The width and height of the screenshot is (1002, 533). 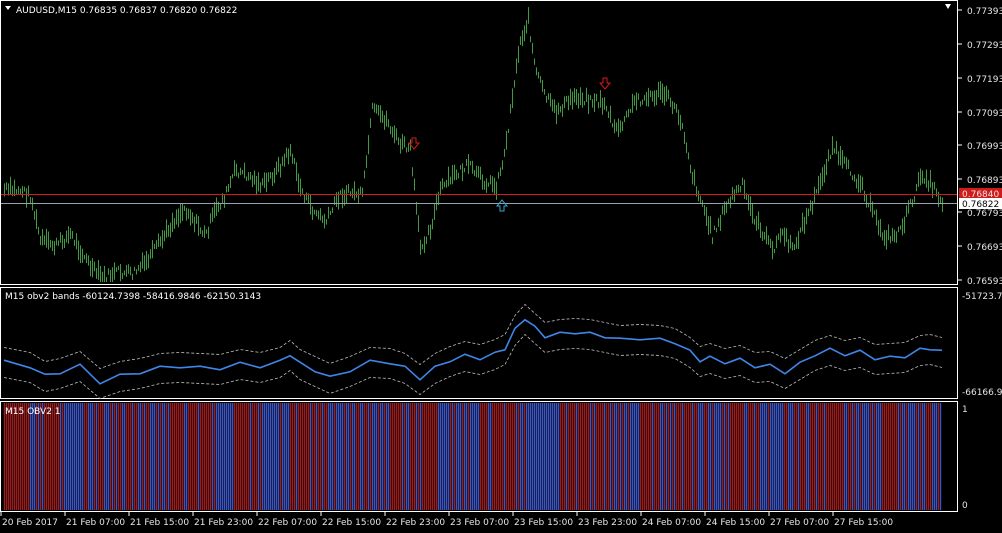 What do you see at coordinates (607, 523) in the screenshot?
I see `time-tick: 23 Feb 23:00` at bounding box center [607, 523].